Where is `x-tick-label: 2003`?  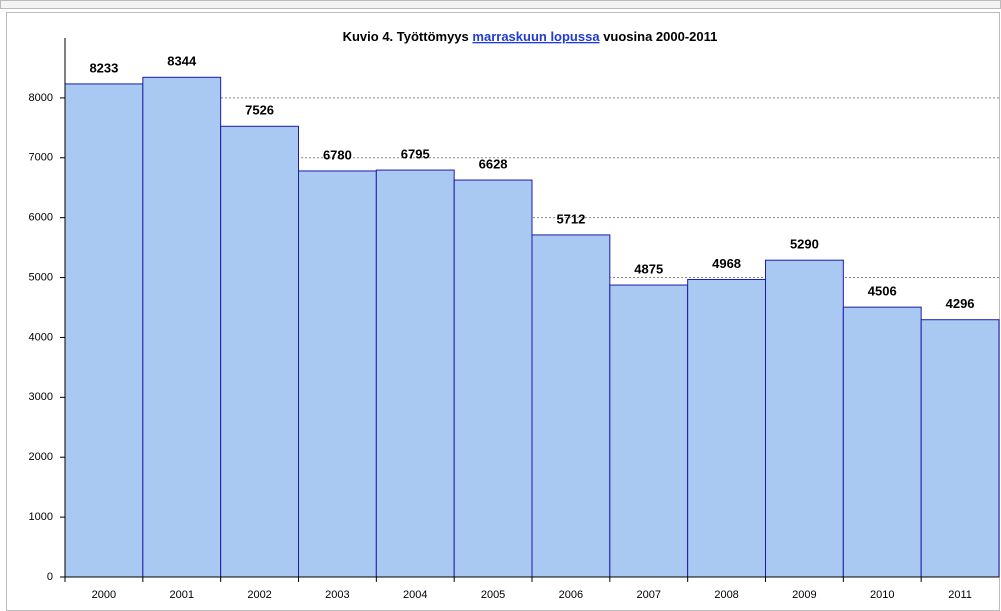 x-tick-label: 2003 is located at coordinates (337, 595).